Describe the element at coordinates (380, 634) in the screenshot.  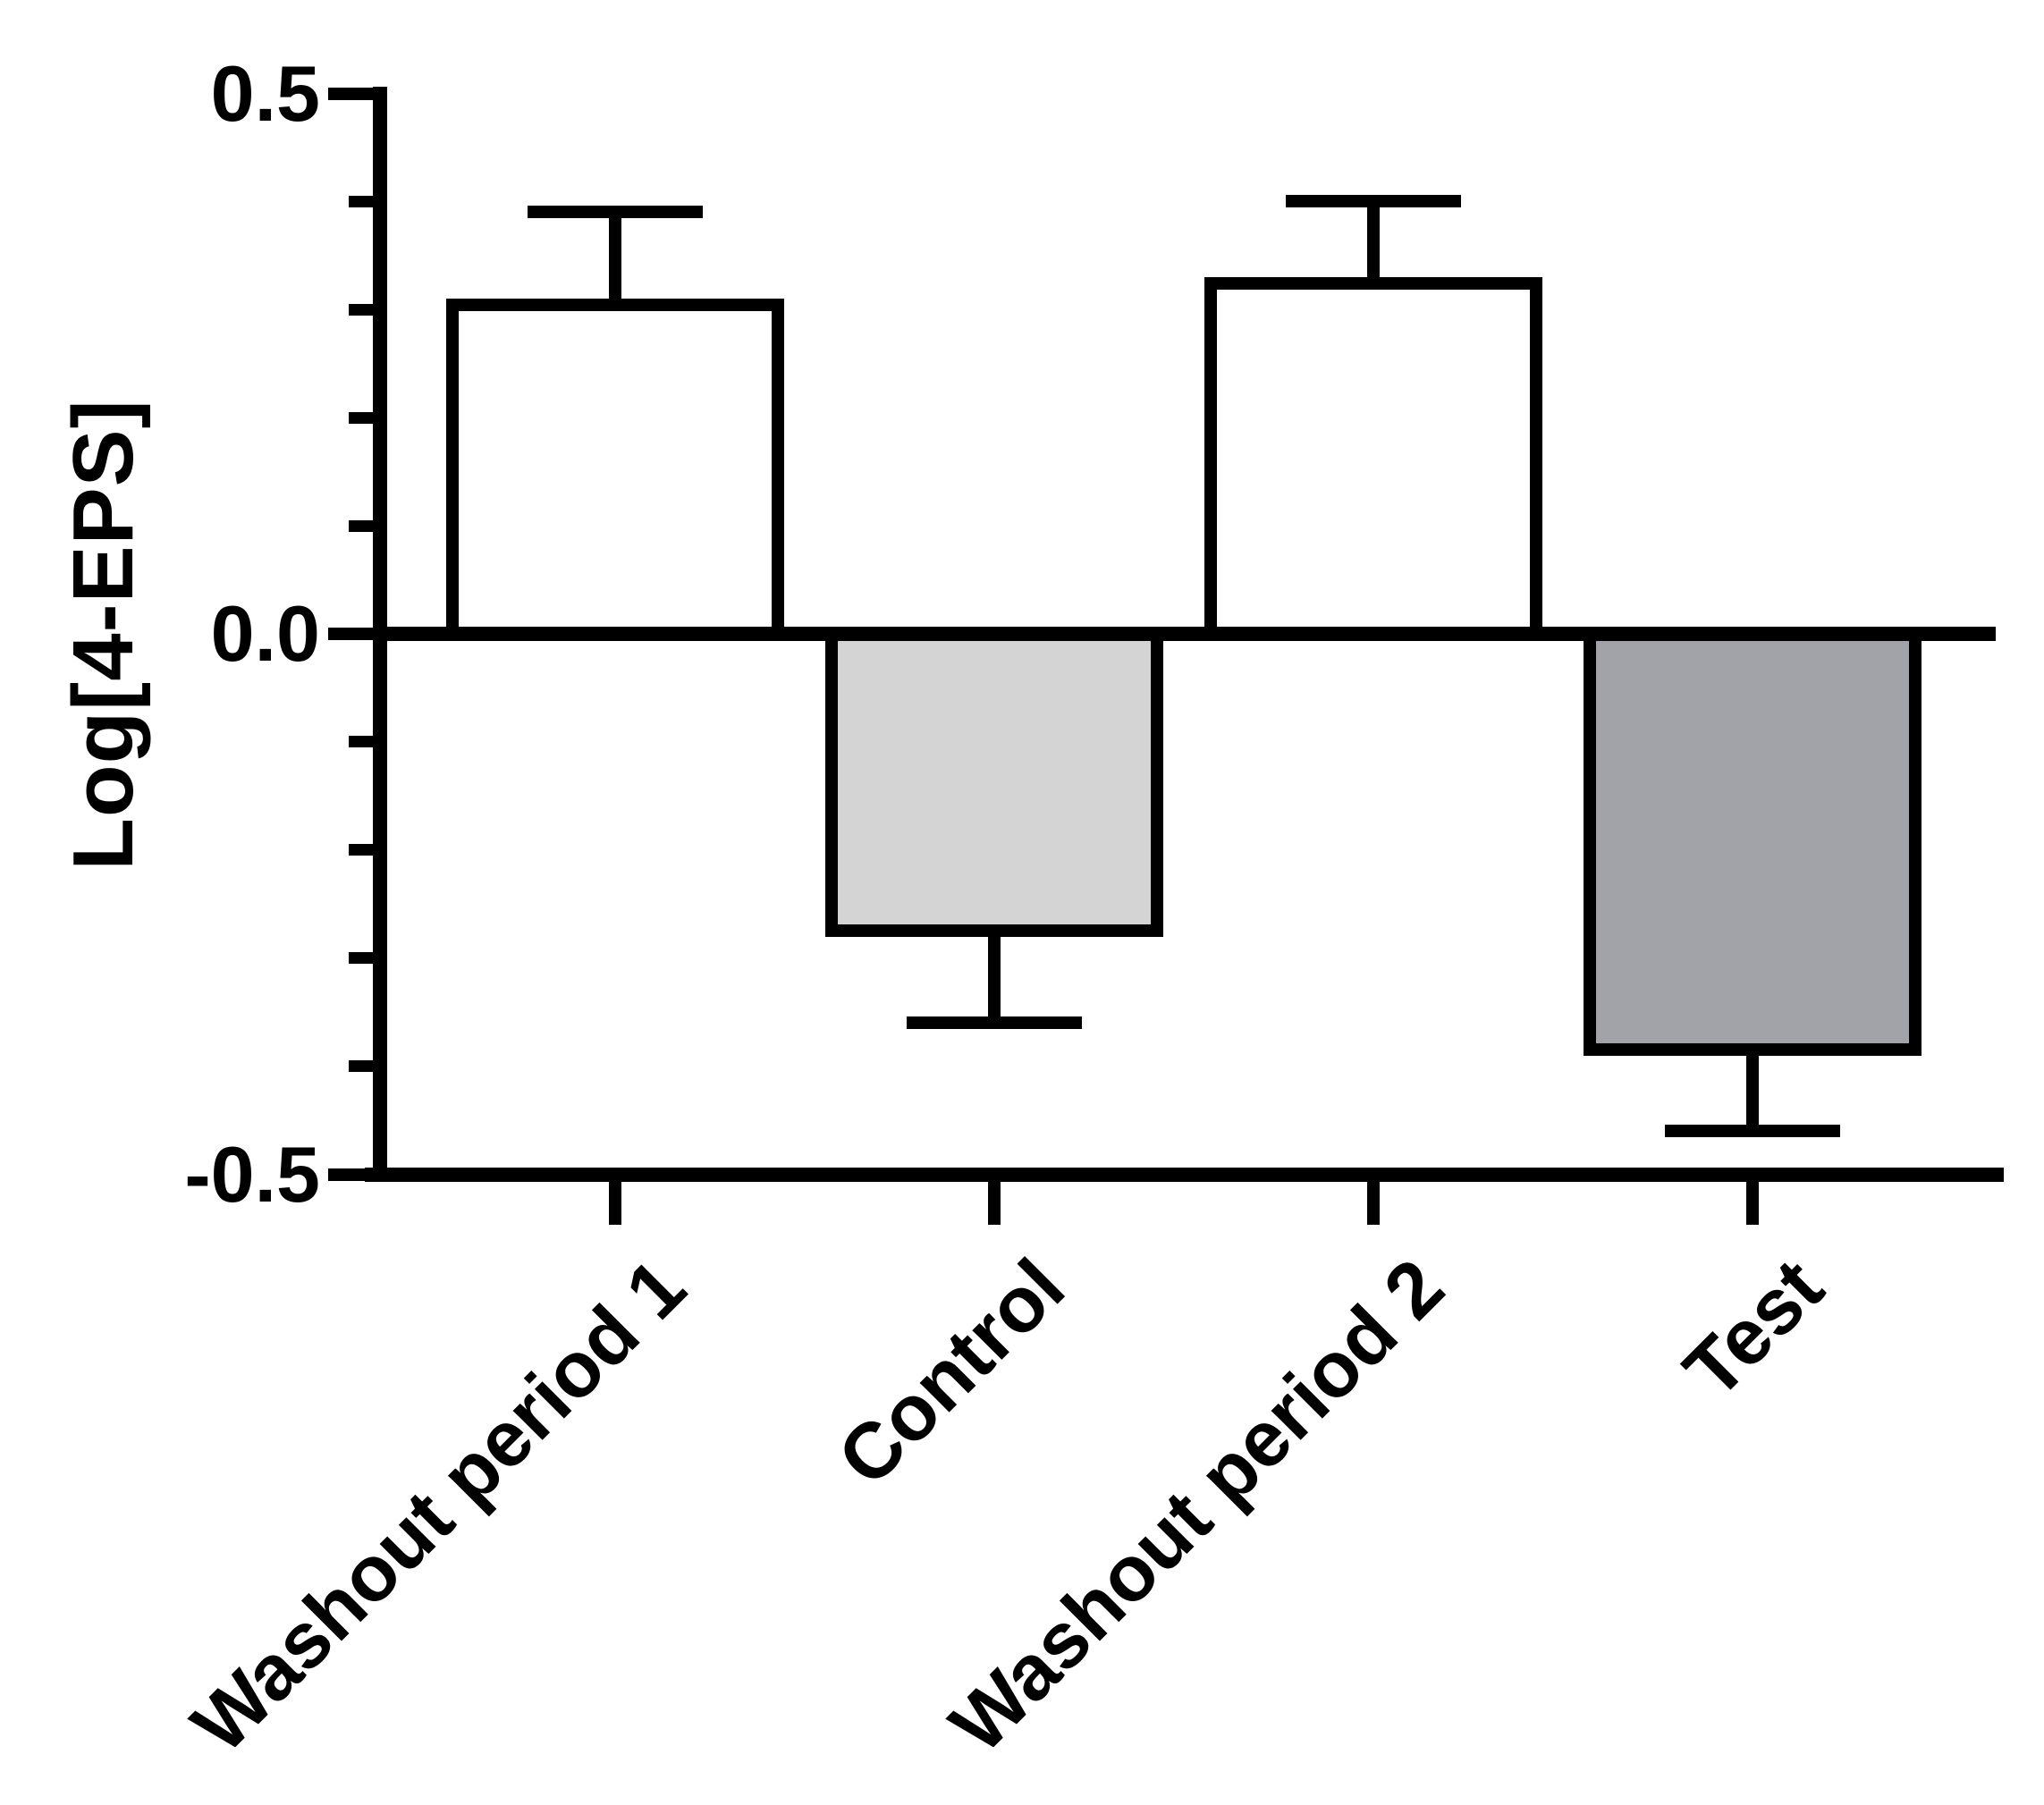
I see `y-axis-line` at that location.